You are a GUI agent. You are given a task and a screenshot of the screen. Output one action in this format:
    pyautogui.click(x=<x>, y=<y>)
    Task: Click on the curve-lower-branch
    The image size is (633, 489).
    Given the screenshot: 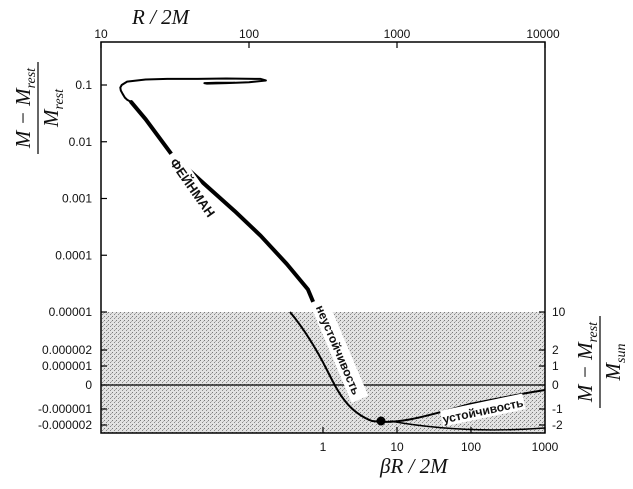 What is the action you would take?
    pyautogui.click(x=467, y=425)
    